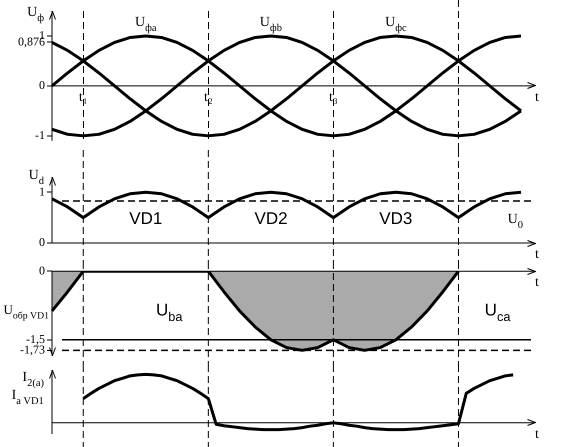 The width and height of the screenshot is (564, 447). I want to click on y-tick-label: 1, so click(42, 191).